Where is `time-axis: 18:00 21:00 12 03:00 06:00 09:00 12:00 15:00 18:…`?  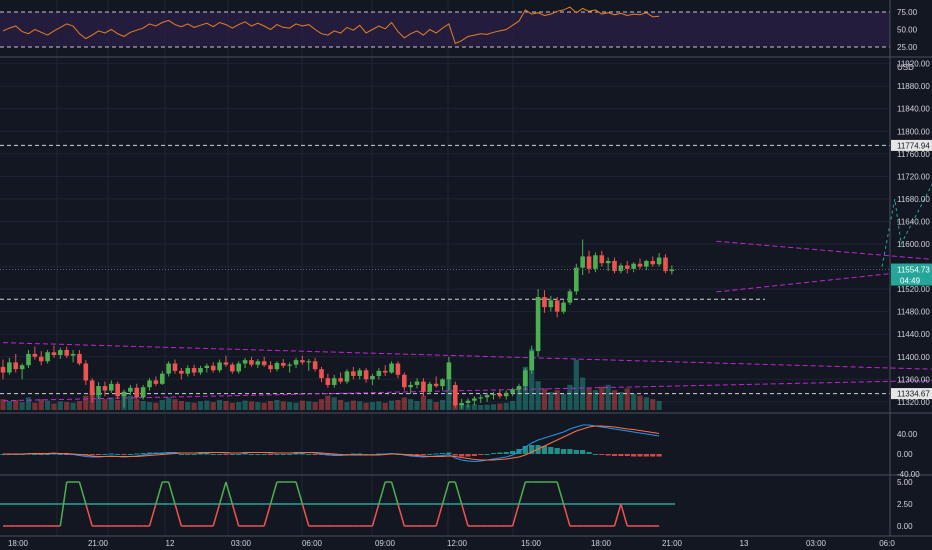 time-axis: 18:00 21:00 12 03:00 06:00 09:00 12:00 15:00 18:… is located at coordinates (451, 543).